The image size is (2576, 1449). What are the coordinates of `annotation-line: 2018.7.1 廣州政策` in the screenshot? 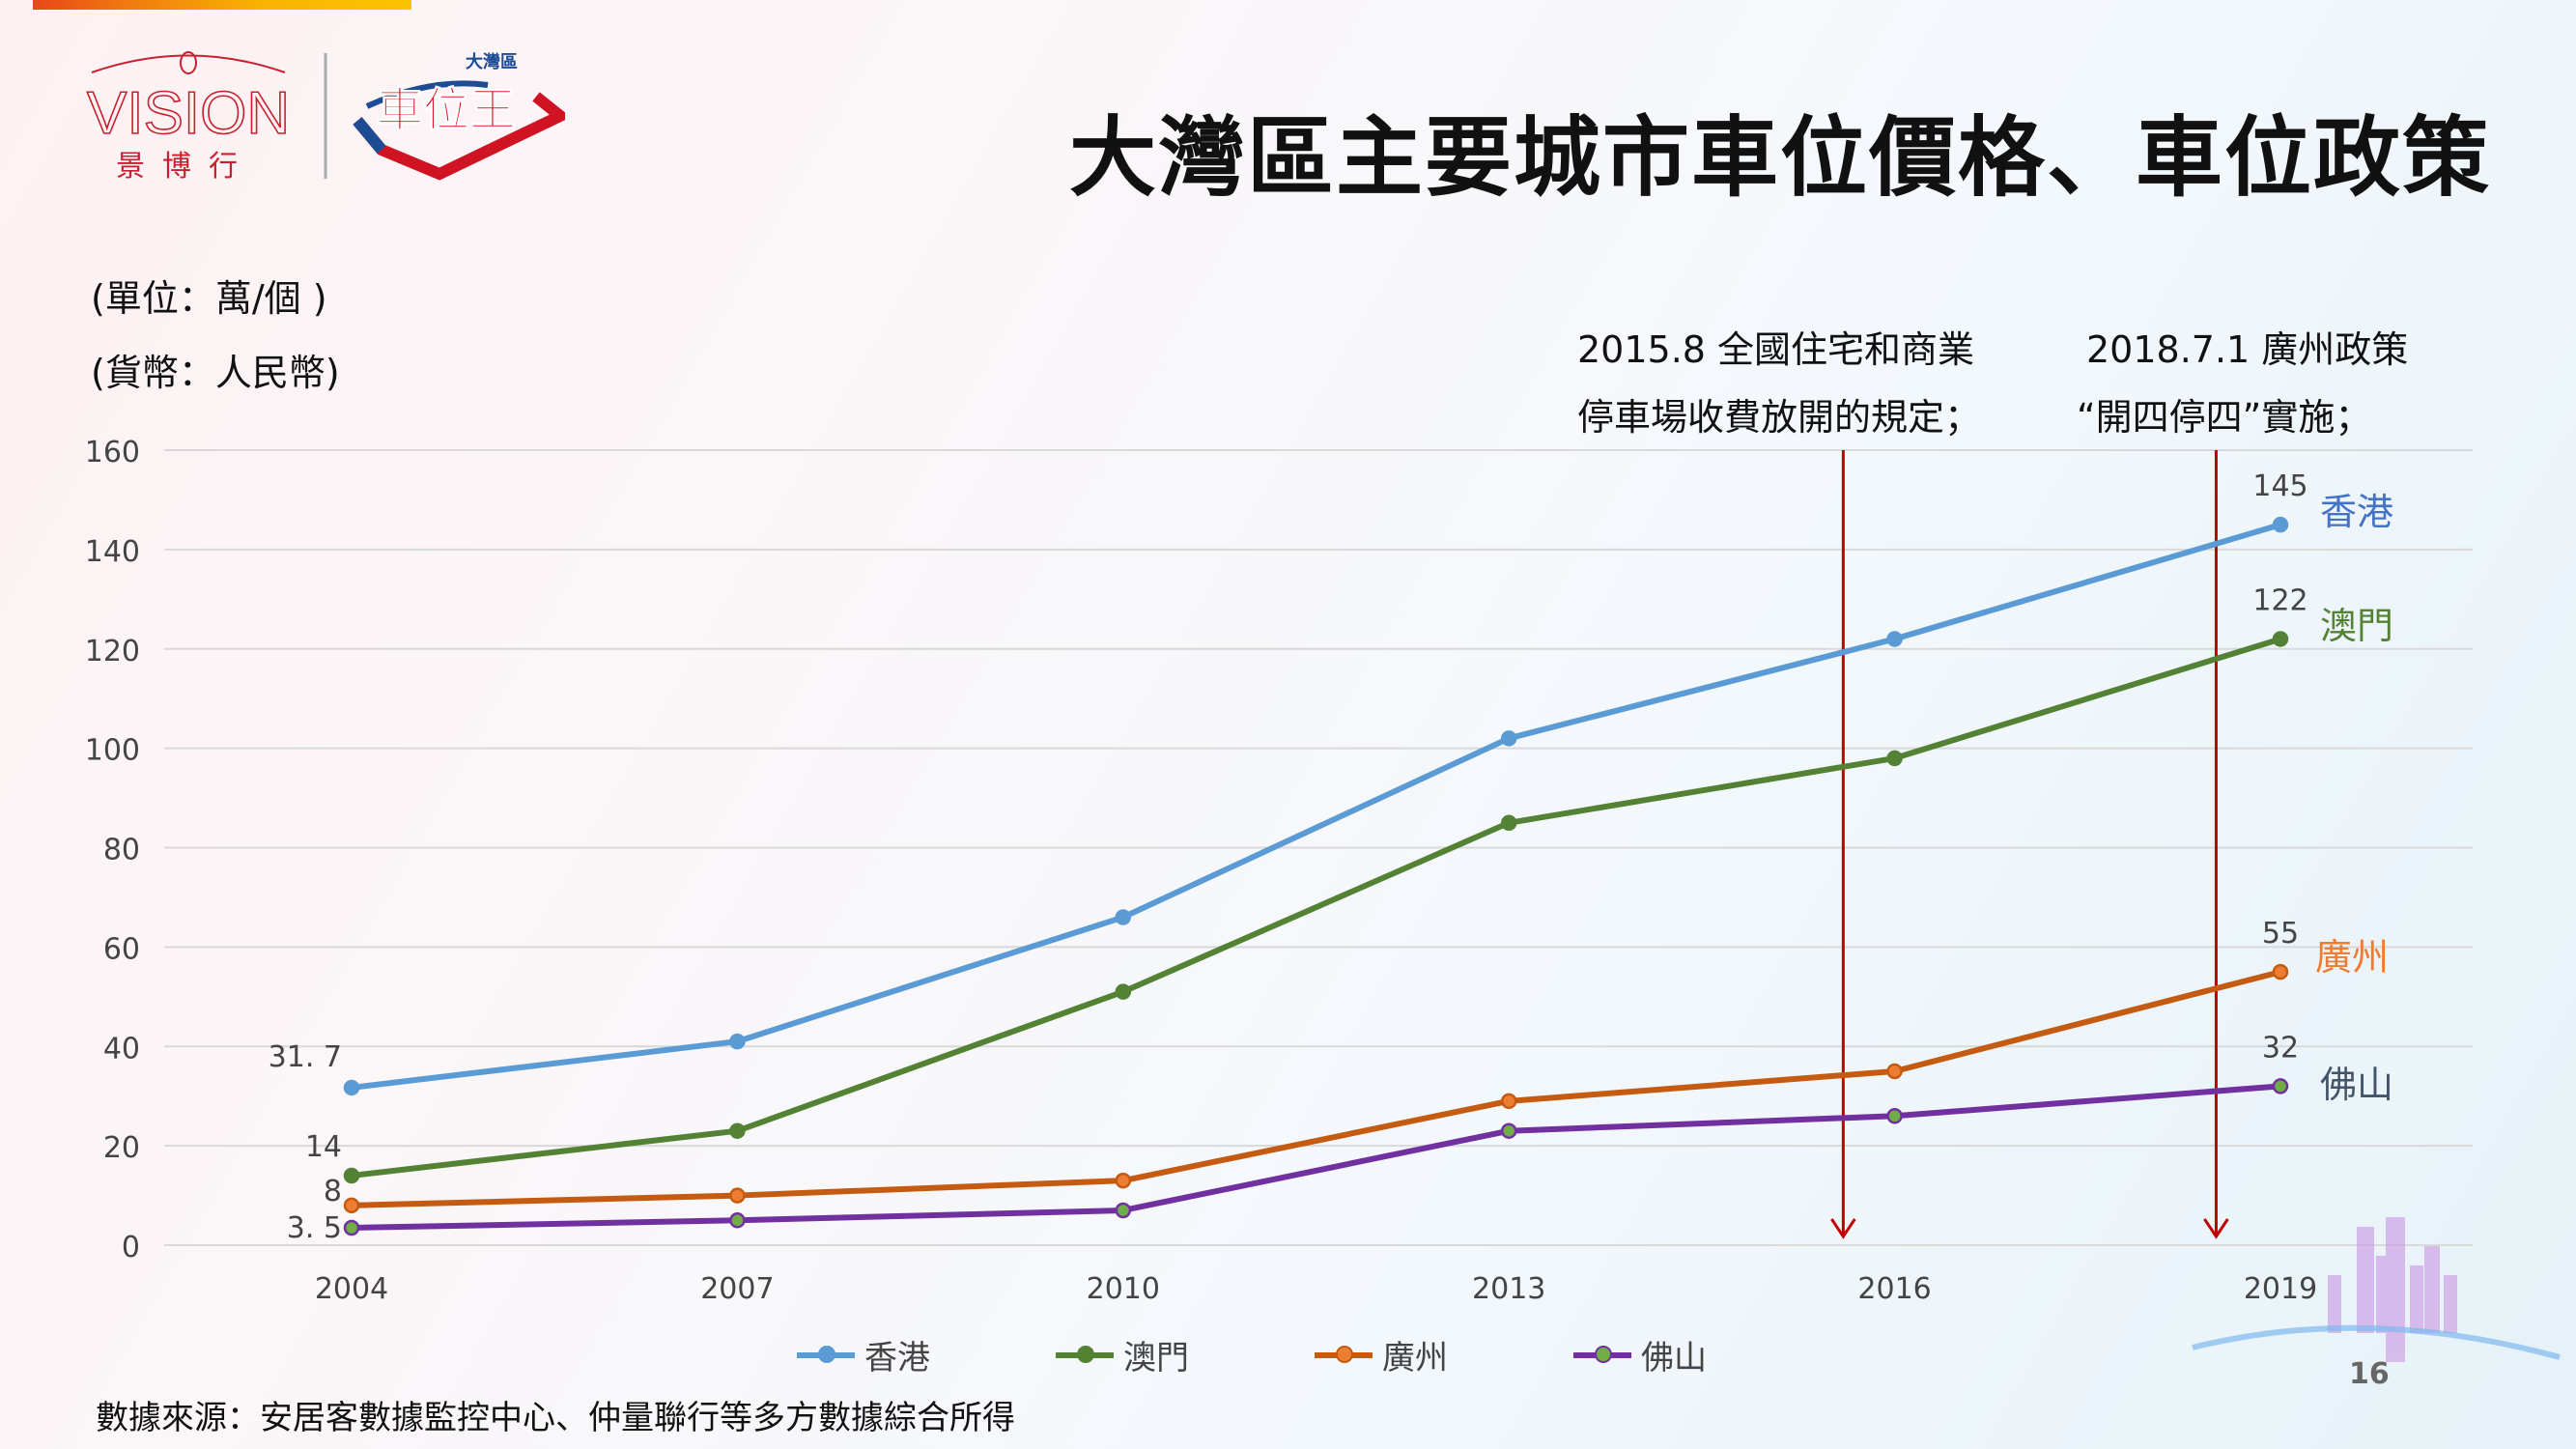 It's located at (2247, 349).